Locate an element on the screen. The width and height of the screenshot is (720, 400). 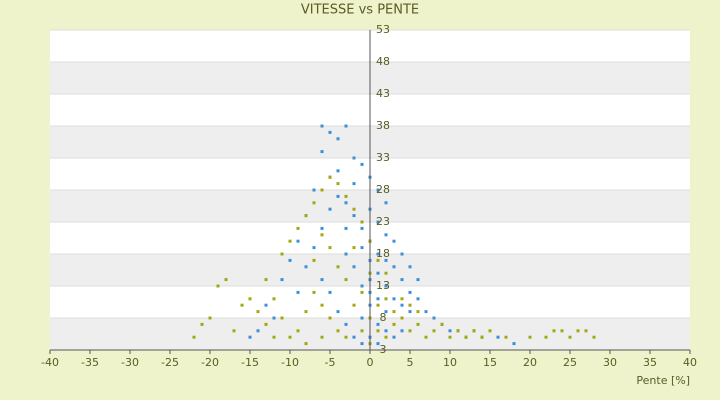
x-tick-label: -10 is located at coordinates (290, 362).